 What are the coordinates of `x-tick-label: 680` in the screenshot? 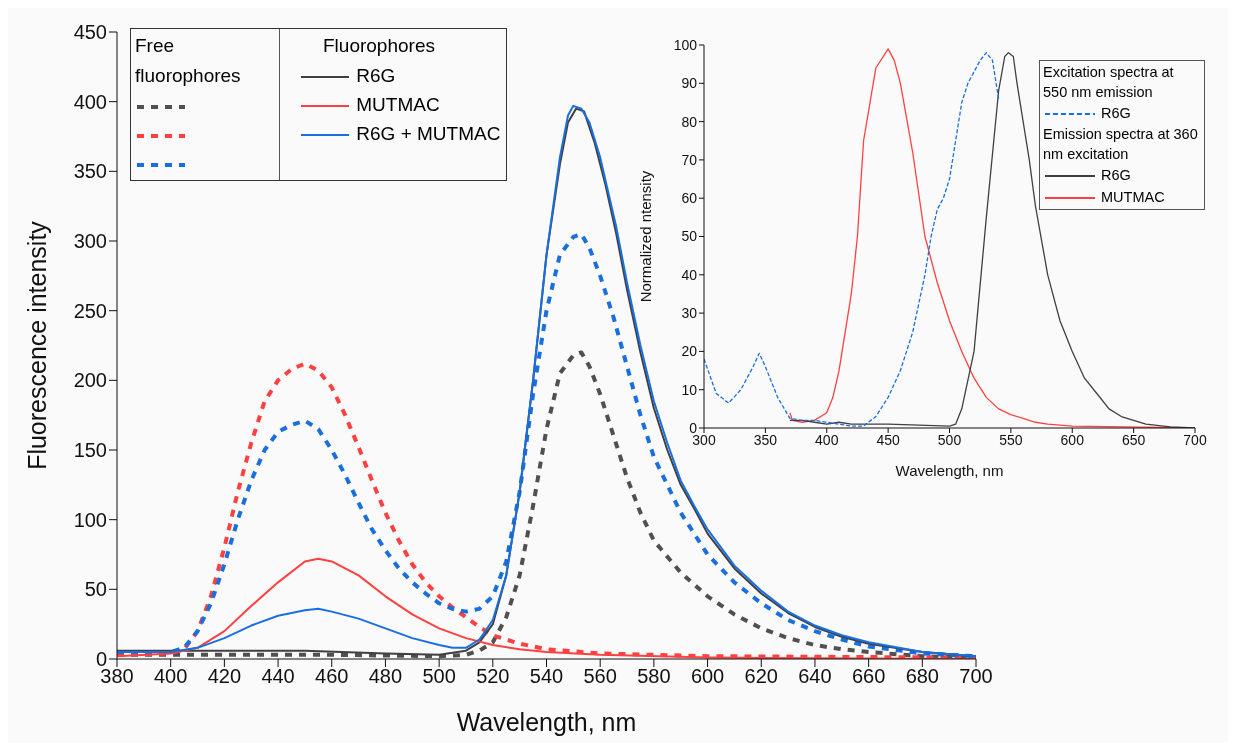 It's located at (922, 676).